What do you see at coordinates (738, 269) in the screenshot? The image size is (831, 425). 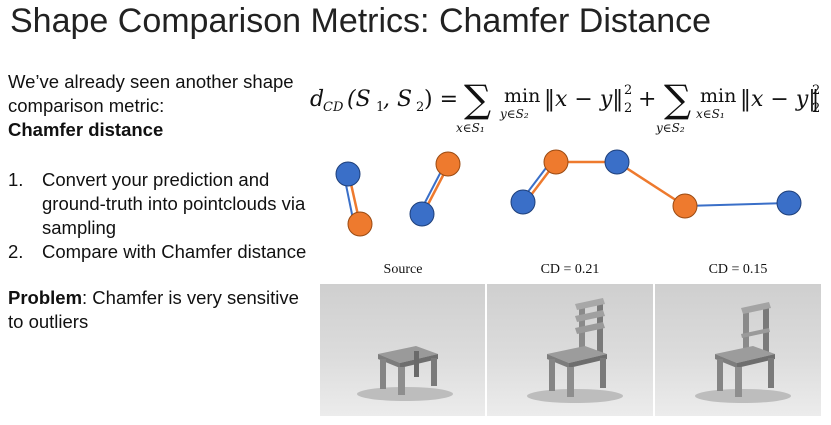 I see `caption-cd-015: CD = 0.15` at bounding box center [738, 269].